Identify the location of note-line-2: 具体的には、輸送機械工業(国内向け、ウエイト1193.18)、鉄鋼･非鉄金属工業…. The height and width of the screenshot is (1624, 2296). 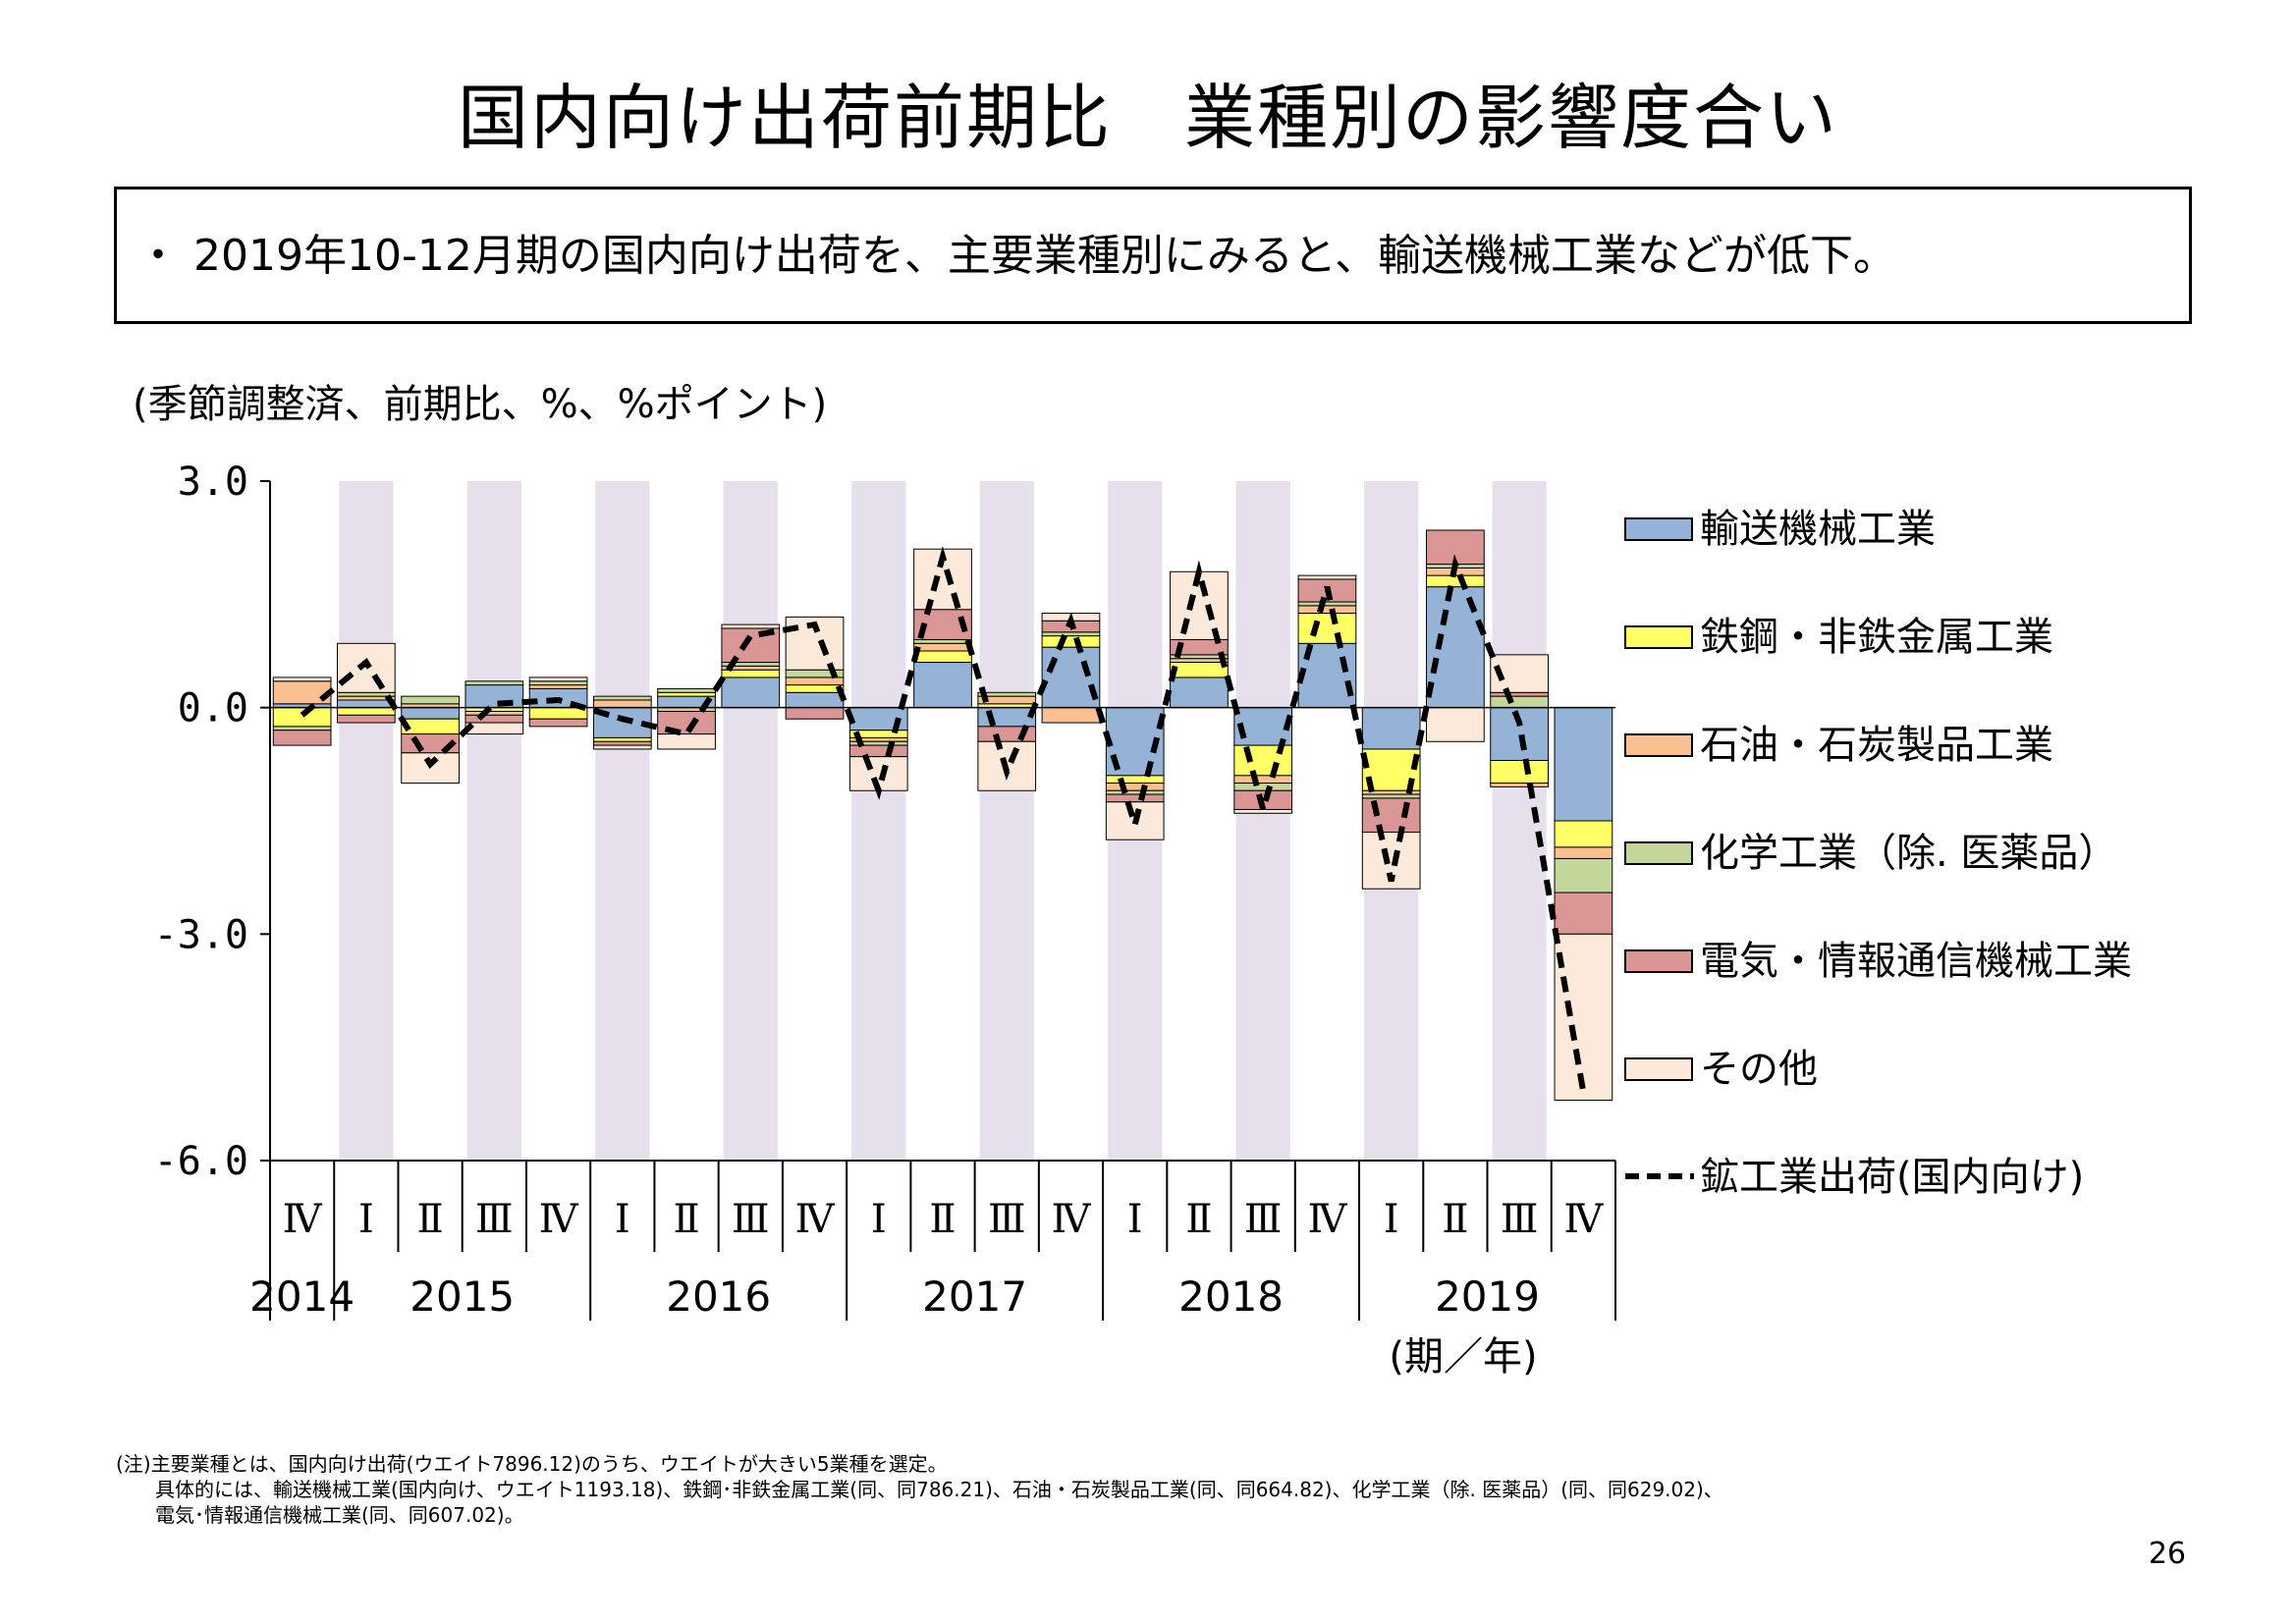
(919, 1489).